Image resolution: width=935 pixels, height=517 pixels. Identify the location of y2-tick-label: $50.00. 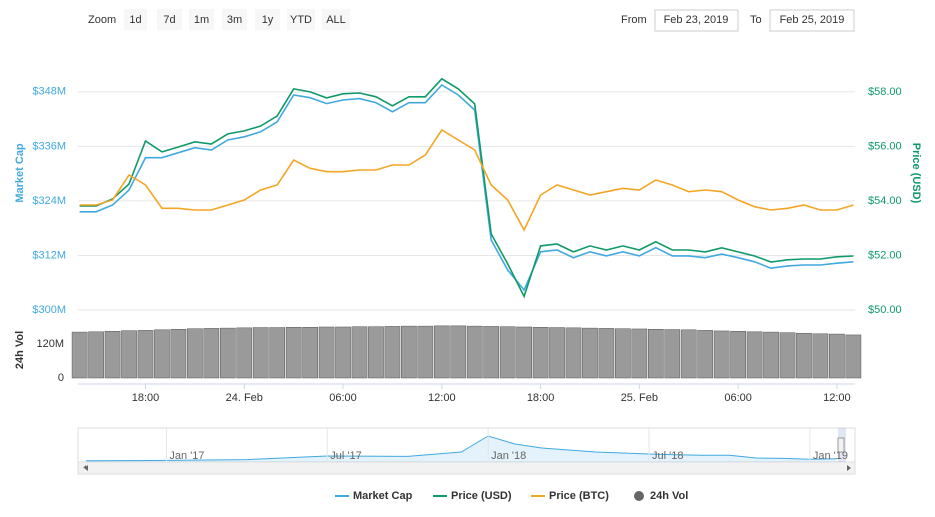
(885, 310).